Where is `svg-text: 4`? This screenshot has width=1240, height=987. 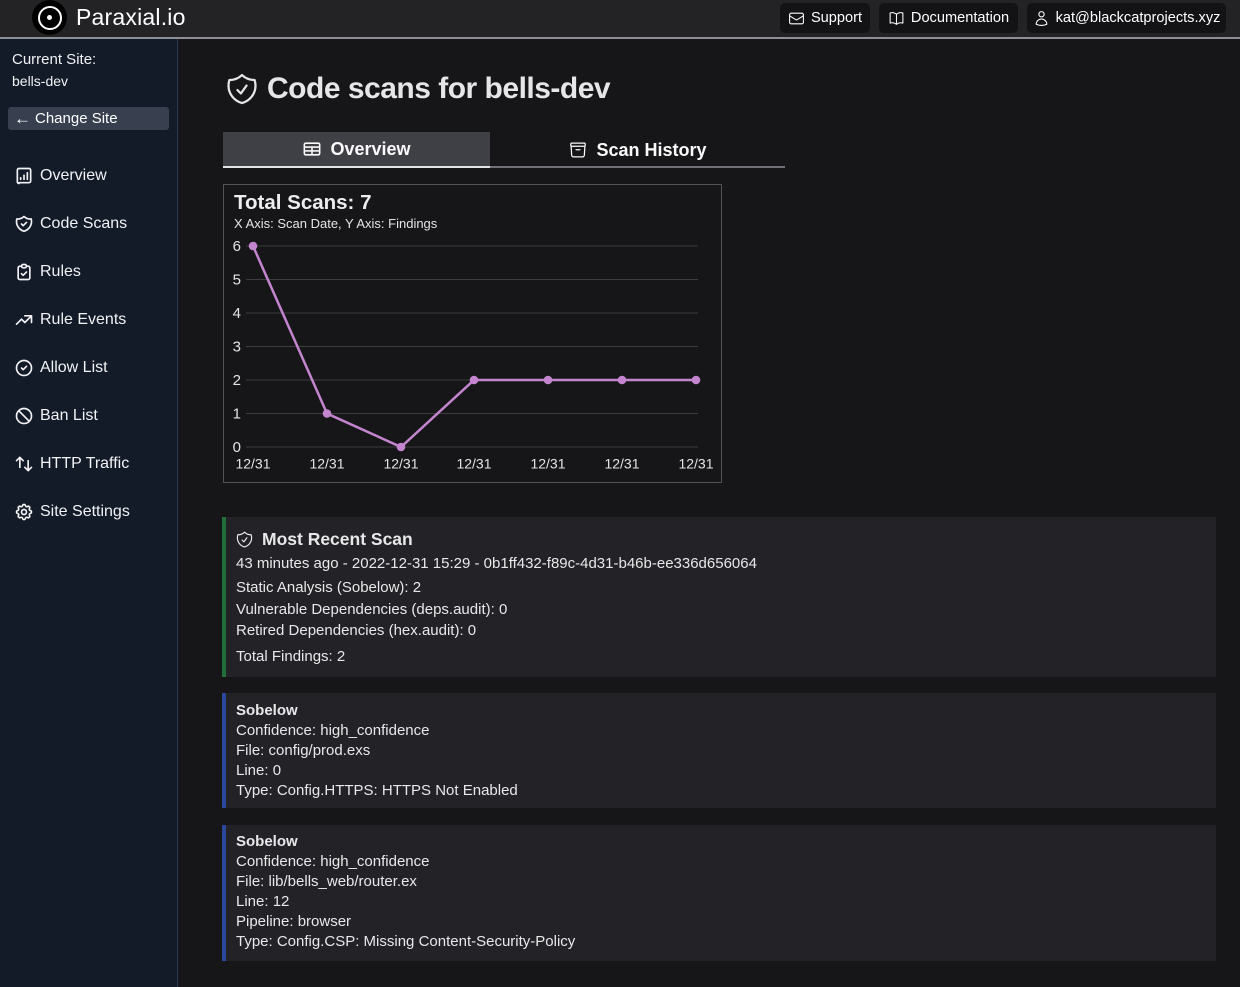 svg-text: 4 is located at coordinates (237, 313).